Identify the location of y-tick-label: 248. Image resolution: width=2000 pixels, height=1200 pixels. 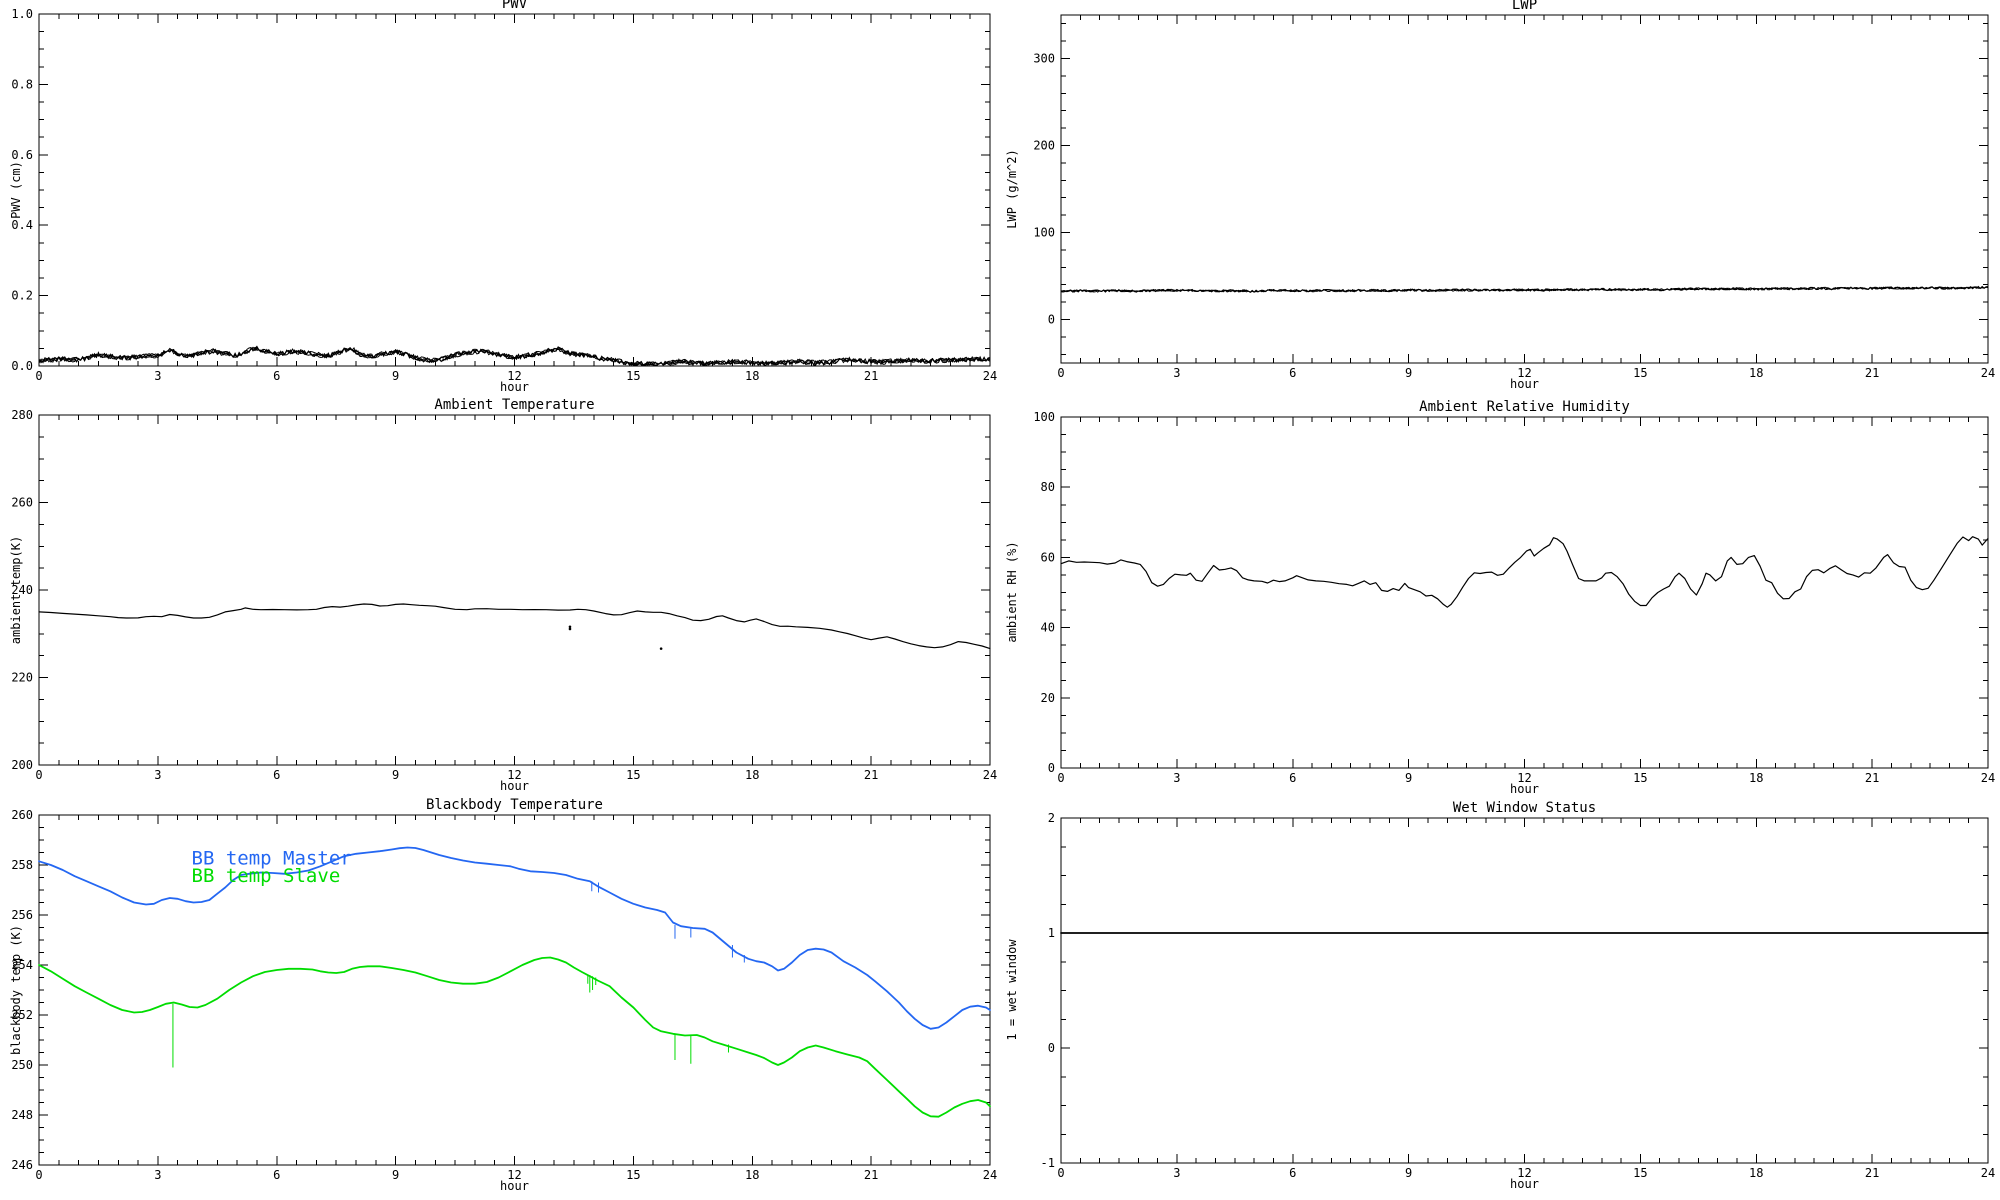
(22, 1115).